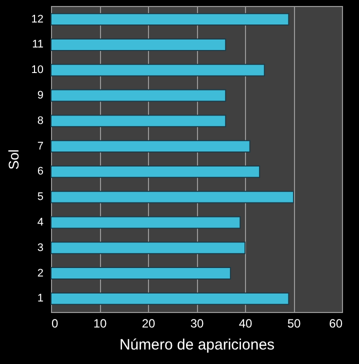  What do you see at coordinates (40, 248) in the screenshot?
I see `y-tick-label: 3` at bounding box center [40, 248].